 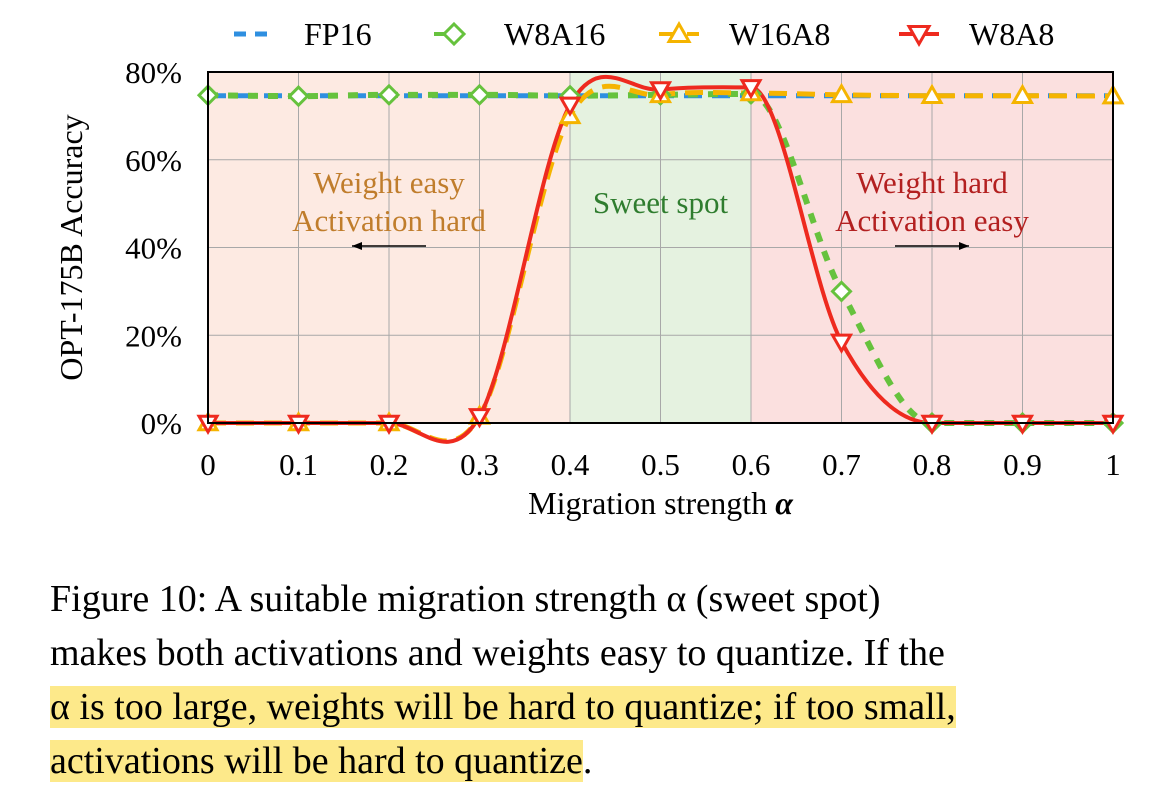 What do you see at coordinates (479, 464) in the screenshot?
I see `x-tick-label: 0.3` at bounding box center [479, 464].